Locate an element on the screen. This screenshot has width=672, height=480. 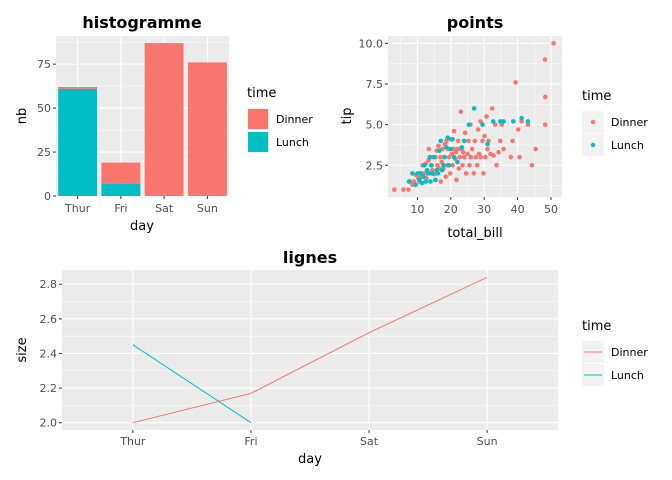
line-ytick-label: 2.6 is located at coordinates (49, 319).